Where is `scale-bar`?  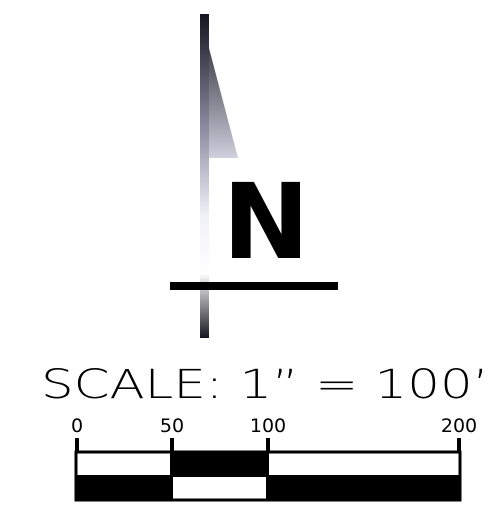 scale-bar is located at coordinates (268, 470).